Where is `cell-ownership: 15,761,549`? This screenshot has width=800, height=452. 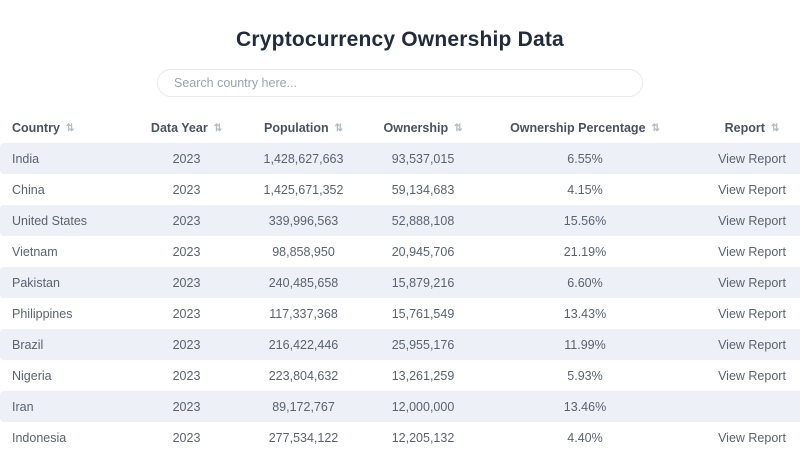 cell-ownership: 15,761,549 is located at coordinates (423, 313).